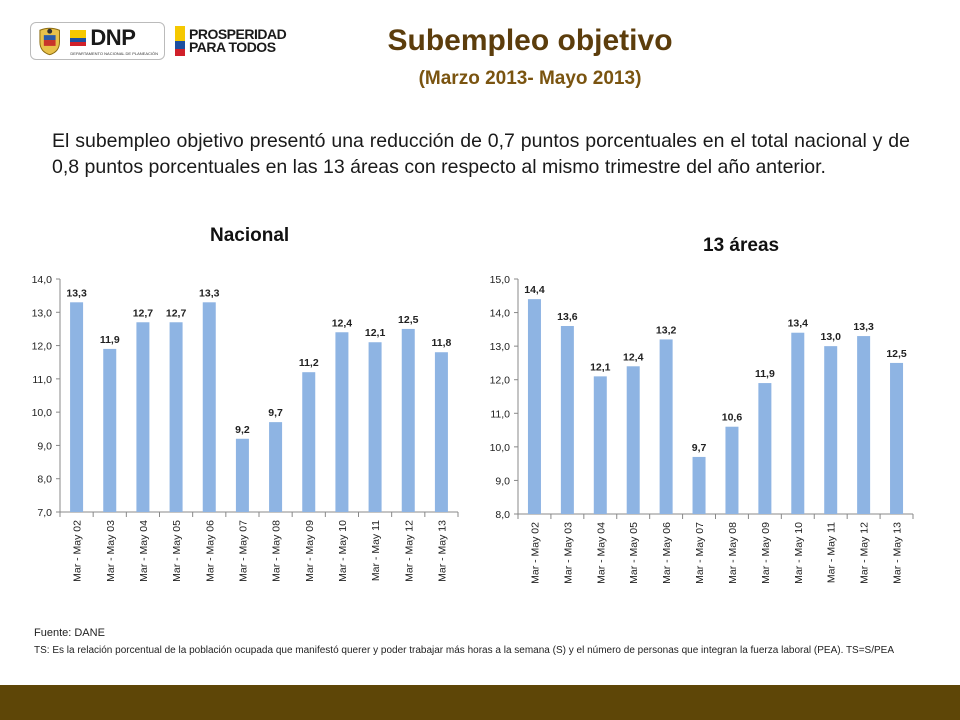  I want to click on y-tick-label: 10,0, so click(500, 448).